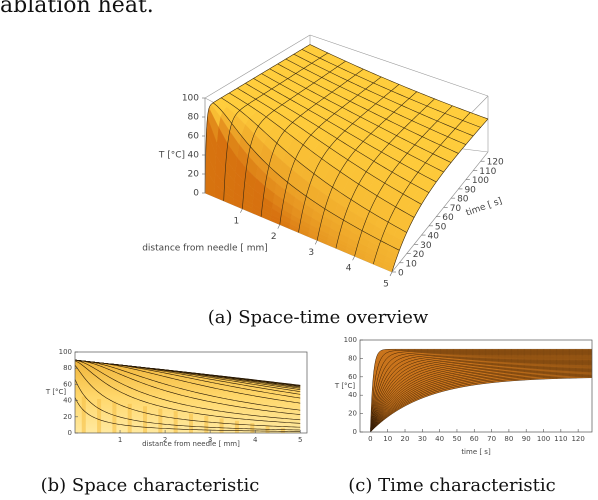 The image size is (598, 500). What do you see at coordinates (560, 439) in the screenshot?
I see `x-tick-label: 110` at bounding box center [560, 439].